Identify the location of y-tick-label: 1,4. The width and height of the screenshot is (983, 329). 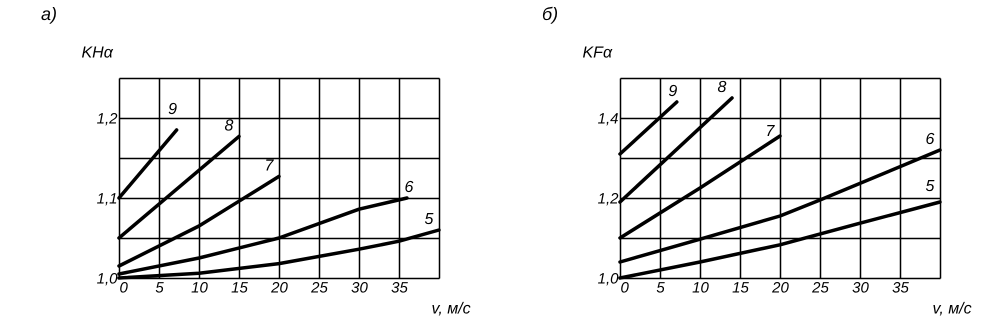
(608, 119).